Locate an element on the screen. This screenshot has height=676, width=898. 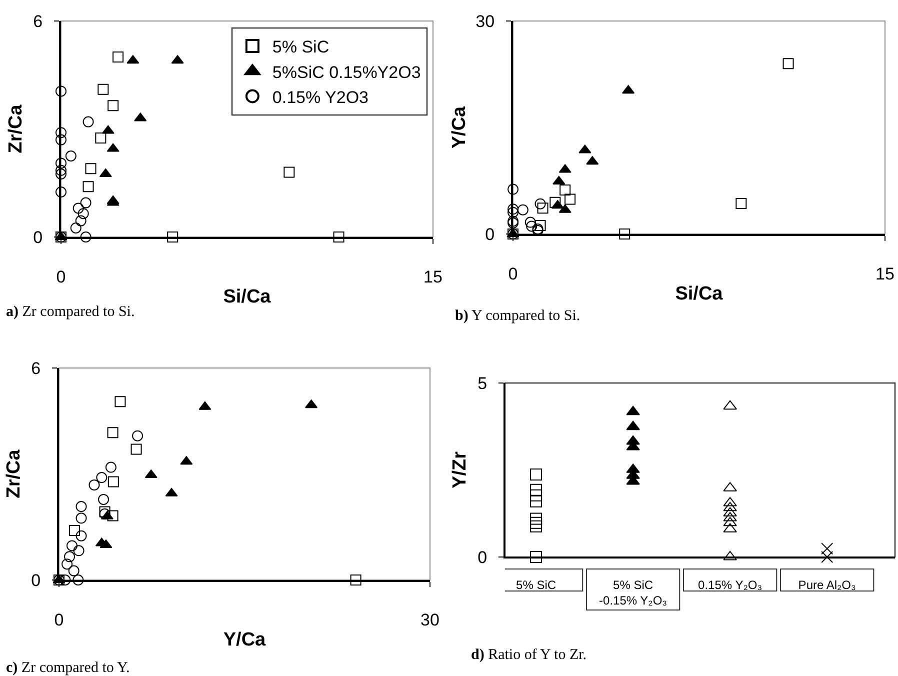
text: d) Ratio of Y to Zr. is located at coordinates (529, 655).